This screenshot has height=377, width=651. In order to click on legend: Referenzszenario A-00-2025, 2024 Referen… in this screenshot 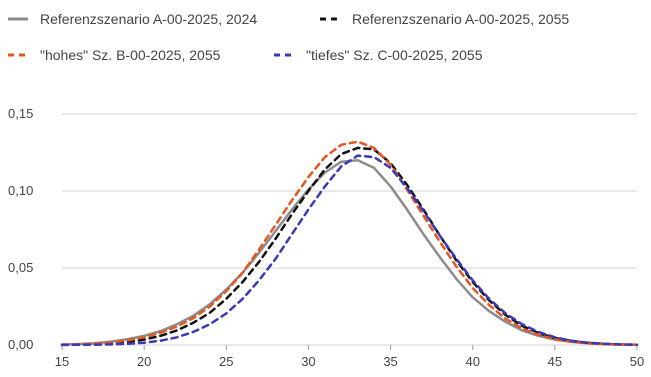, I will do `click(288, 37)`.